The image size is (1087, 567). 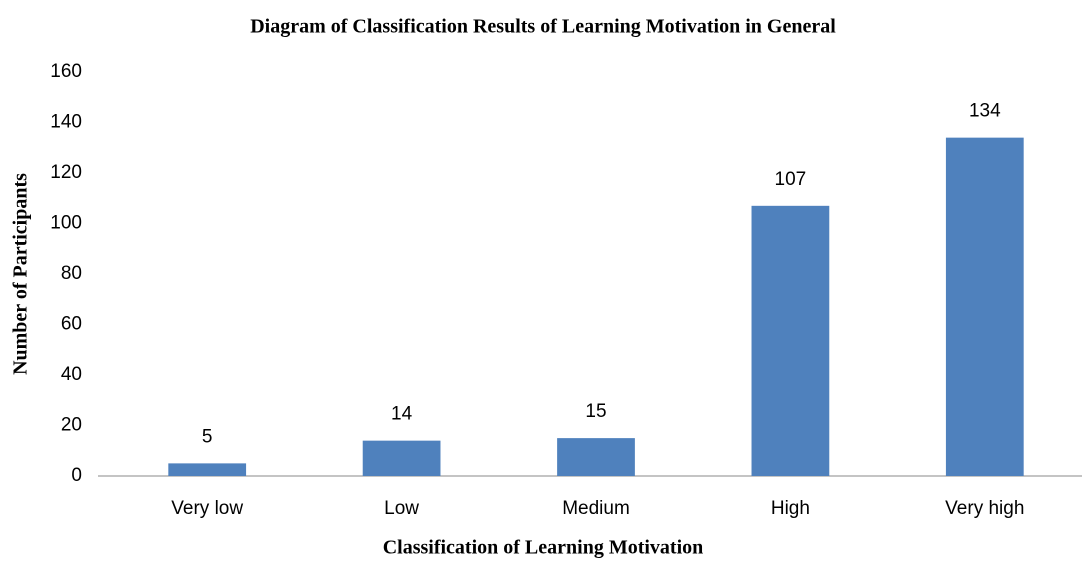 I want to click on x-tick-label: Low, so click(x=401, y=508).